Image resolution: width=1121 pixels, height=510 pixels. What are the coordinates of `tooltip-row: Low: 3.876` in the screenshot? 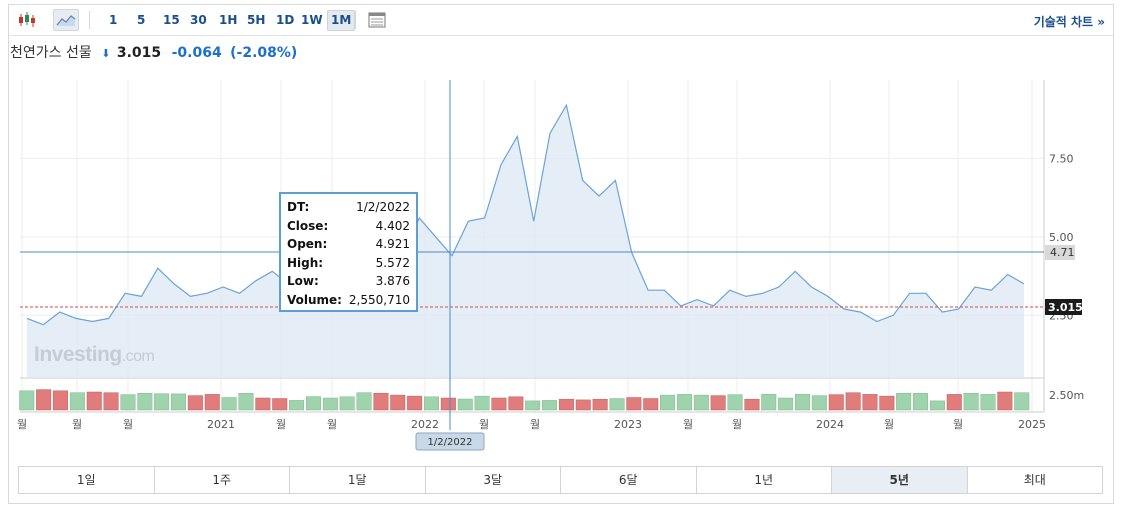 It's located at (348, 281).